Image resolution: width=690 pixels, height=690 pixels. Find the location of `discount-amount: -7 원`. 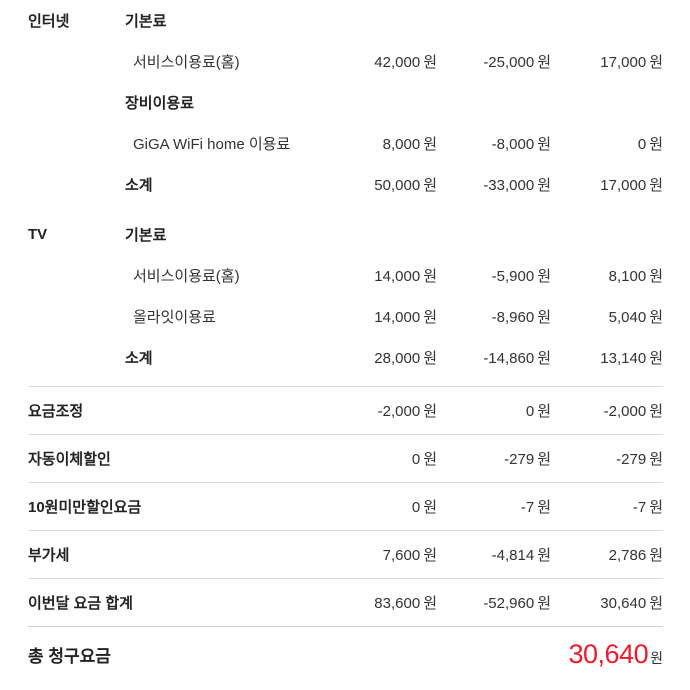

discount-amount: -7 원 is located at coordinates (535, 507).